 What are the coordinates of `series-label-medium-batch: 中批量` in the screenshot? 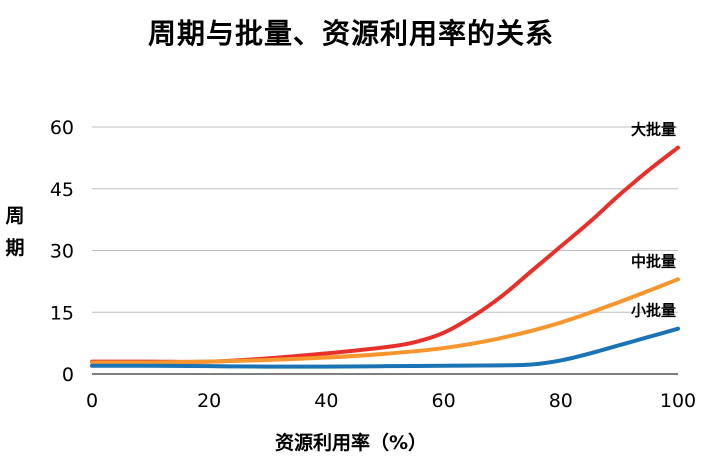 It's located at (653, 261).